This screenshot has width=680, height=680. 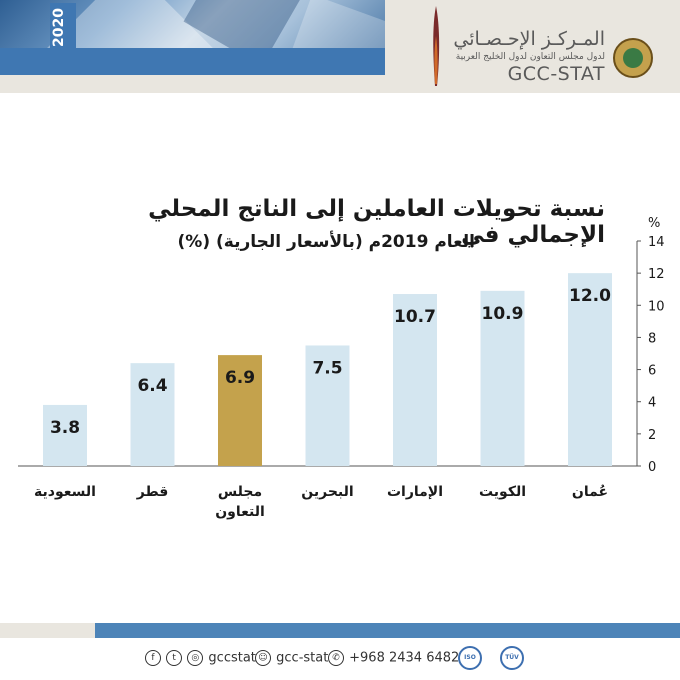 I want to click on snapchat-icon: ☺, so click(x=263, y=658).